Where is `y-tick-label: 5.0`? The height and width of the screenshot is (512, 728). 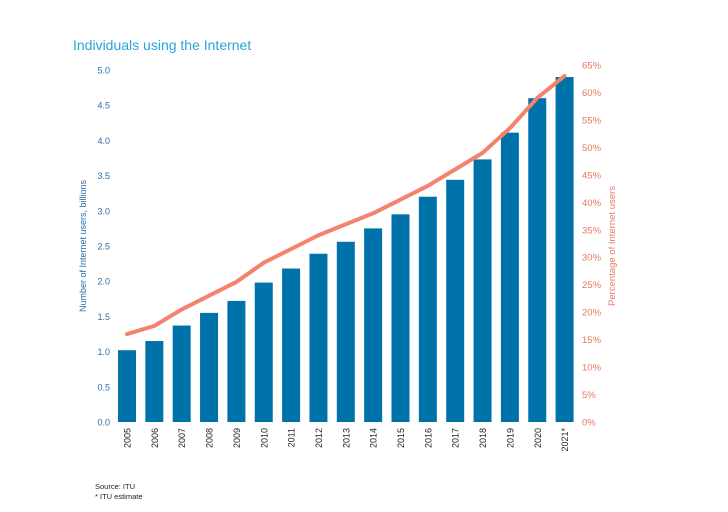
y-tick-label: 5.0 is located at coordinates (103, 71).